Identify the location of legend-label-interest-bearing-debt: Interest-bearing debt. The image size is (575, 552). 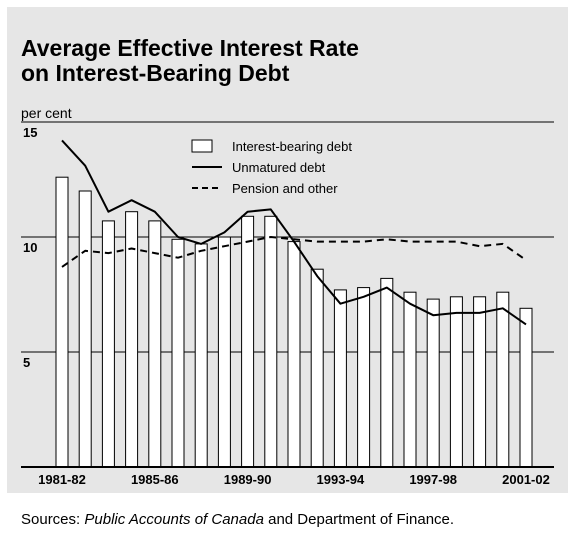
(292, 146).